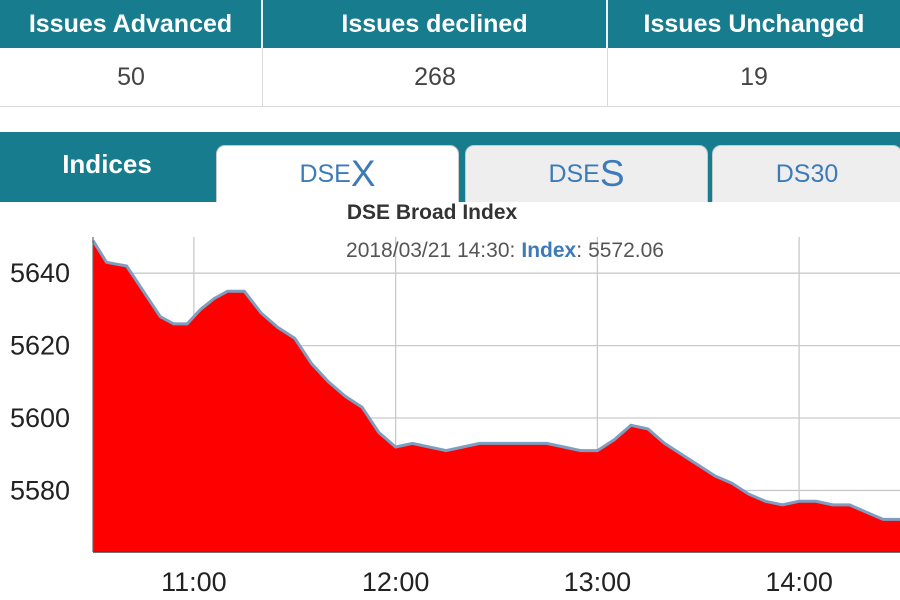 The image size is (900, 600). I want to click on issues-advanced-header: Issues Advanced, so click(131, 24).